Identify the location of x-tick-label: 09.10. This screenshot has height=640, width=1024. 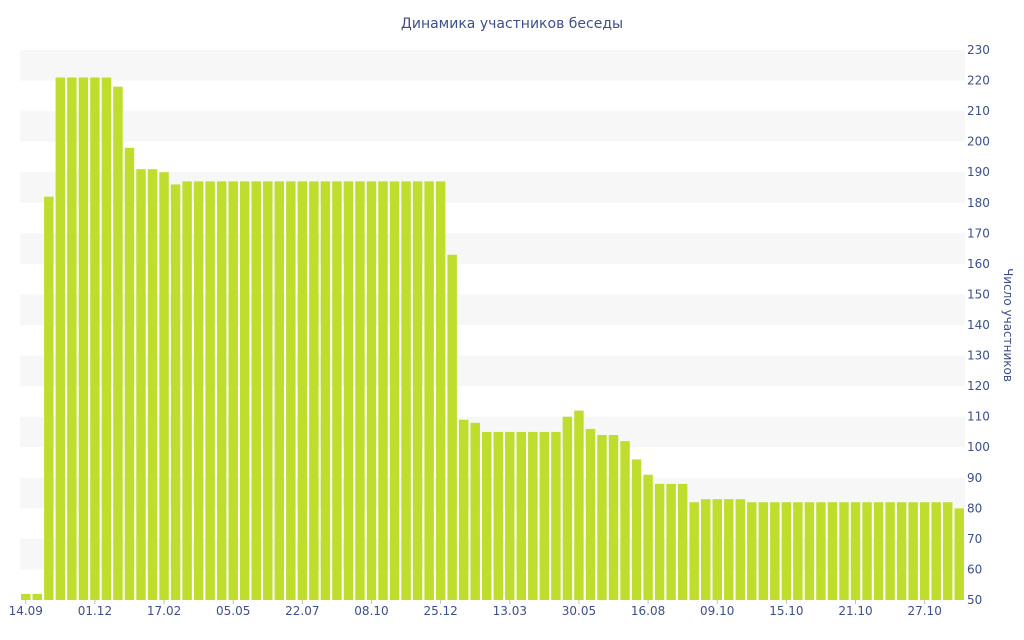
(717, 611).